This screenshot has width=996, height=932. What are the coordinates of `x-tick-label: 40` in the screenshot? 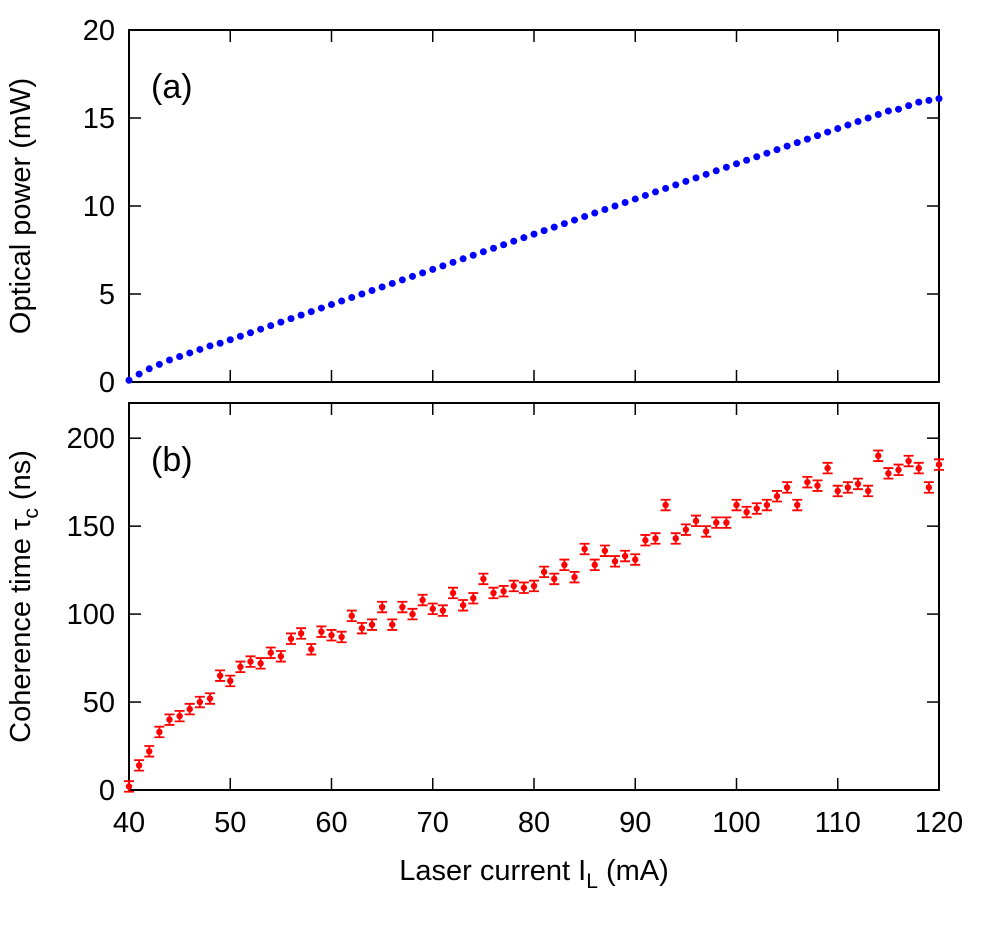 It's located at (129, 823).